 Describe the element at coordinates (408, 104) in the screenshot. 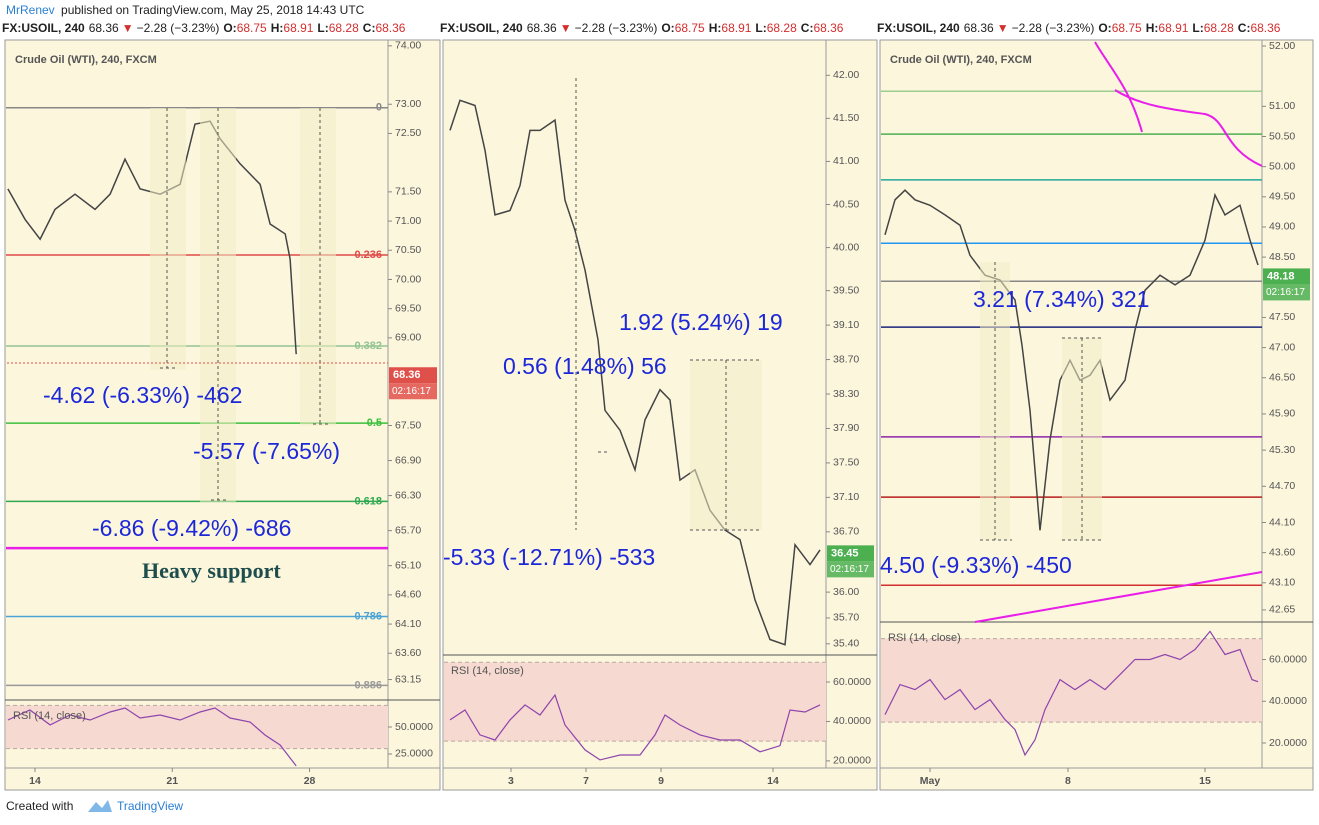

I see `y-tick-label: 73.00` at that location.